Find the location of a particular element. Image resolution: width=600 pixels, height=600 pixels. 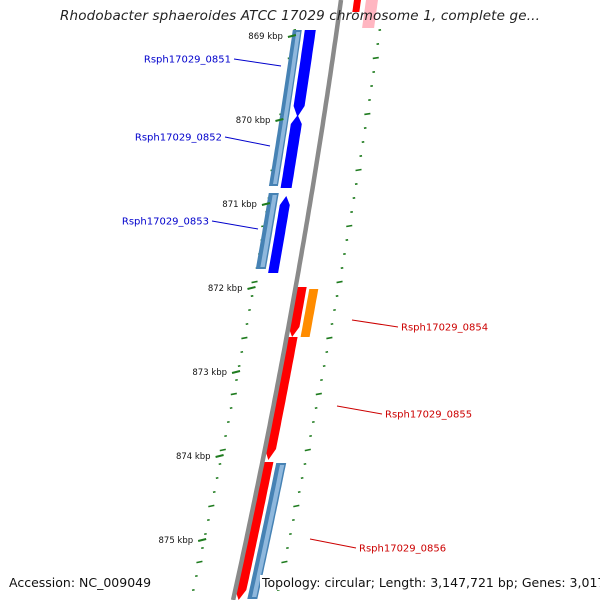

gene-0856-highlight is located at coordinates (268, 531).